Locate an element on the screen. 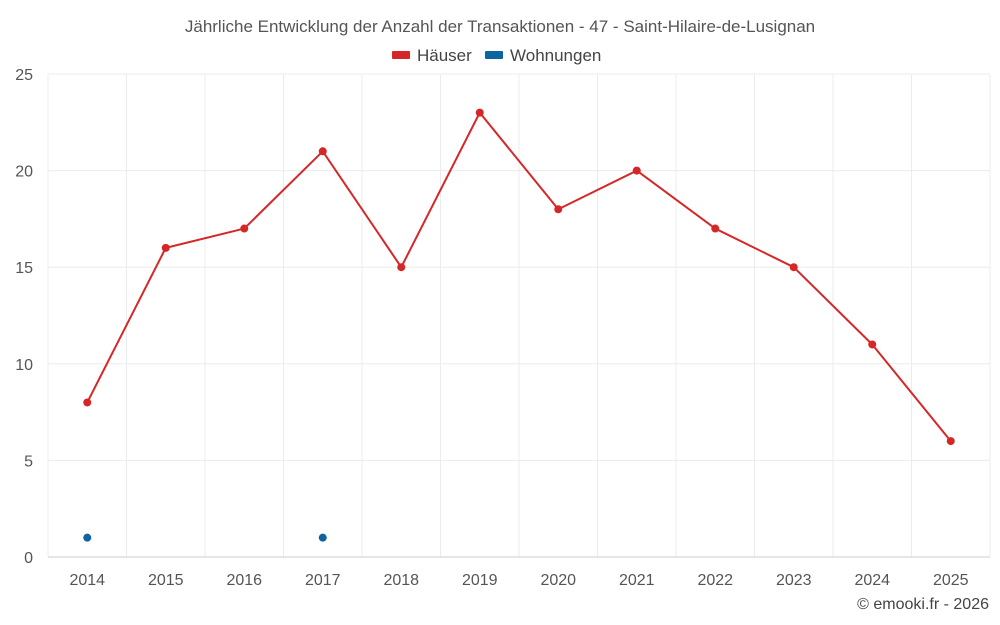  series-wohnungen is located at coordinates (205, 537).